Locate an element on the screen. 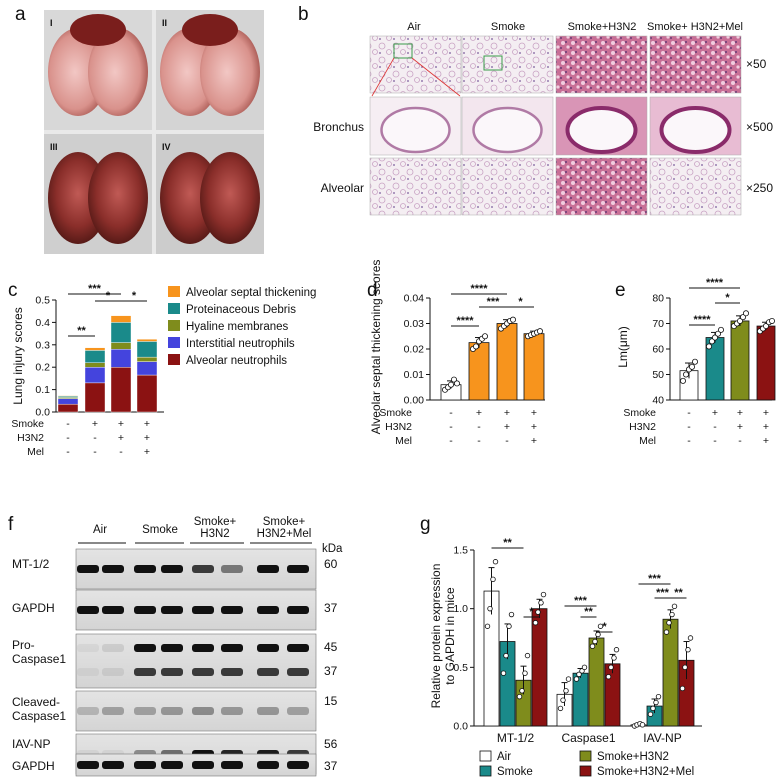  blot-label-0-line-0: MT-1/2 is located at coordinates (31, 564).